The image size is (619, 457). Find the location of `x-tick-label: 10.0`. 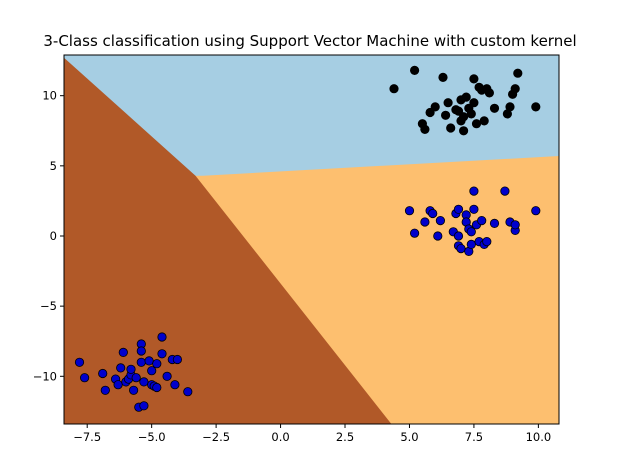

x-tick-label: 10.0 is located at coordinates (539, 437).